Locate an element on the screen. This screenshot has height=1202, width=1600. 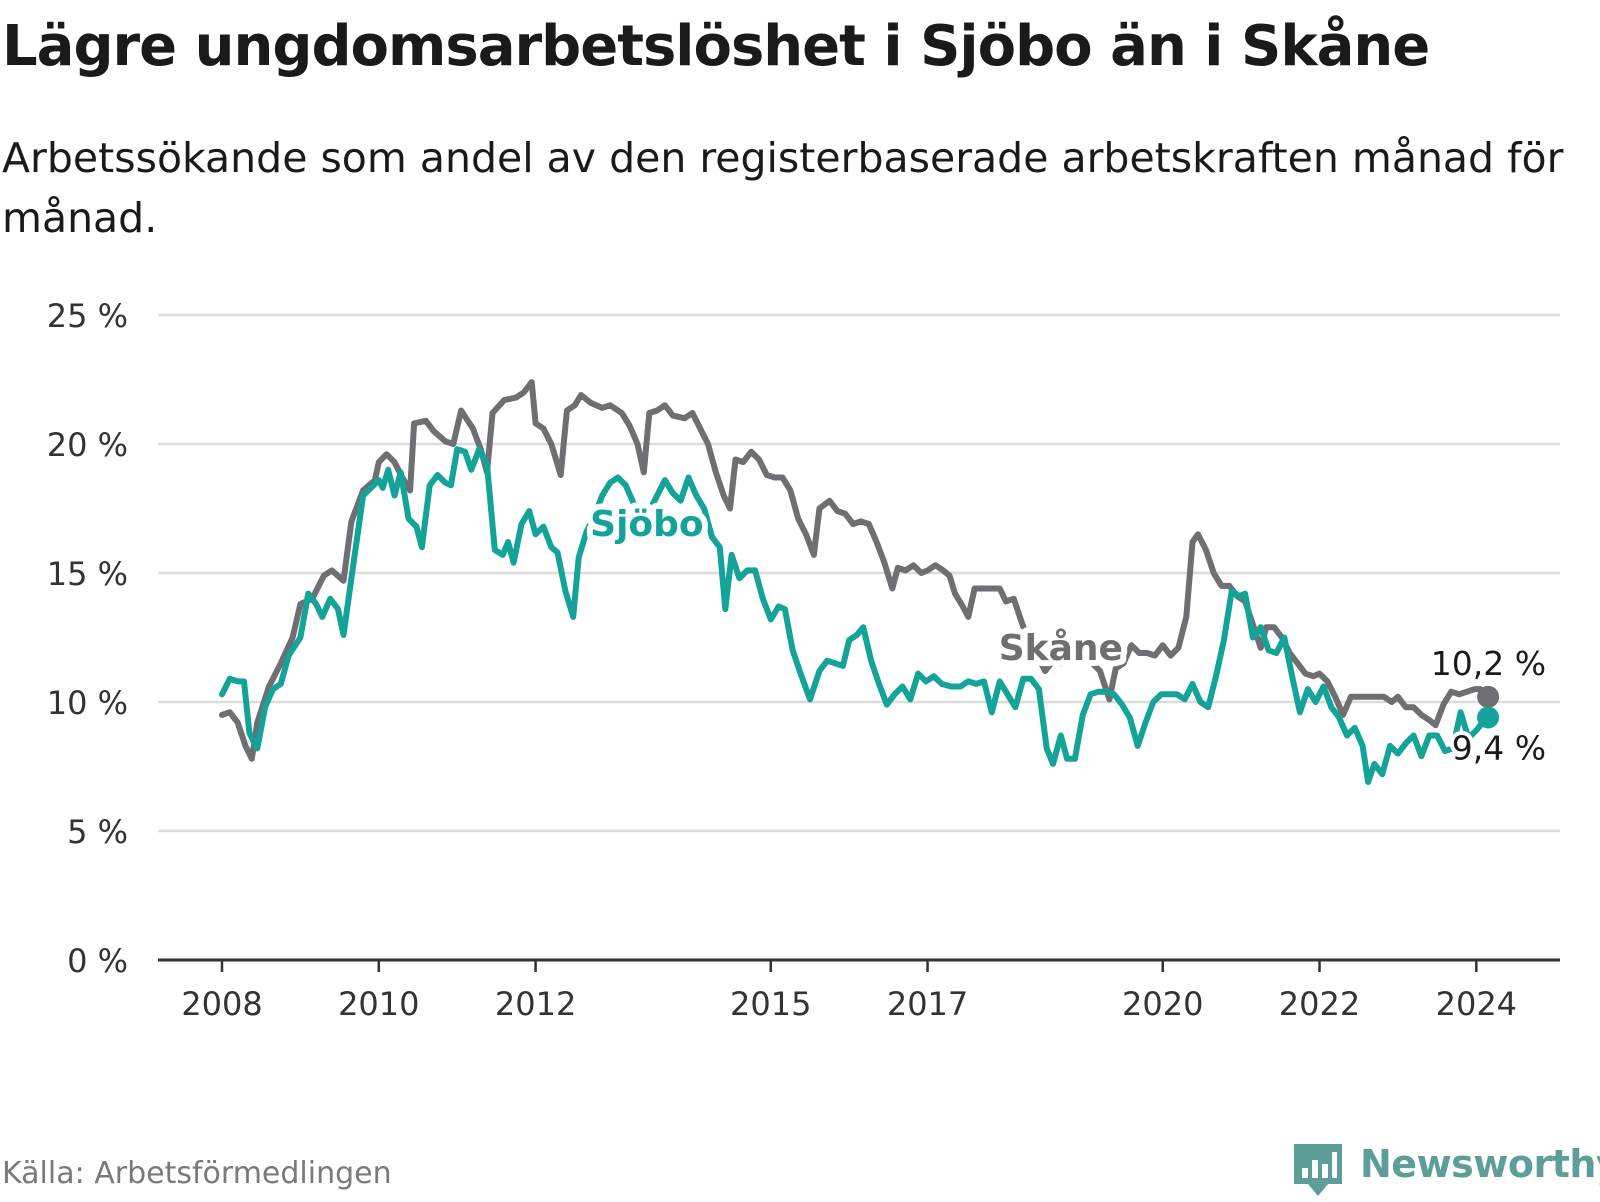
y-axis: 0 % 5 % 10 % 15 % 20 % 25 % is located at coordinates (87, 638).